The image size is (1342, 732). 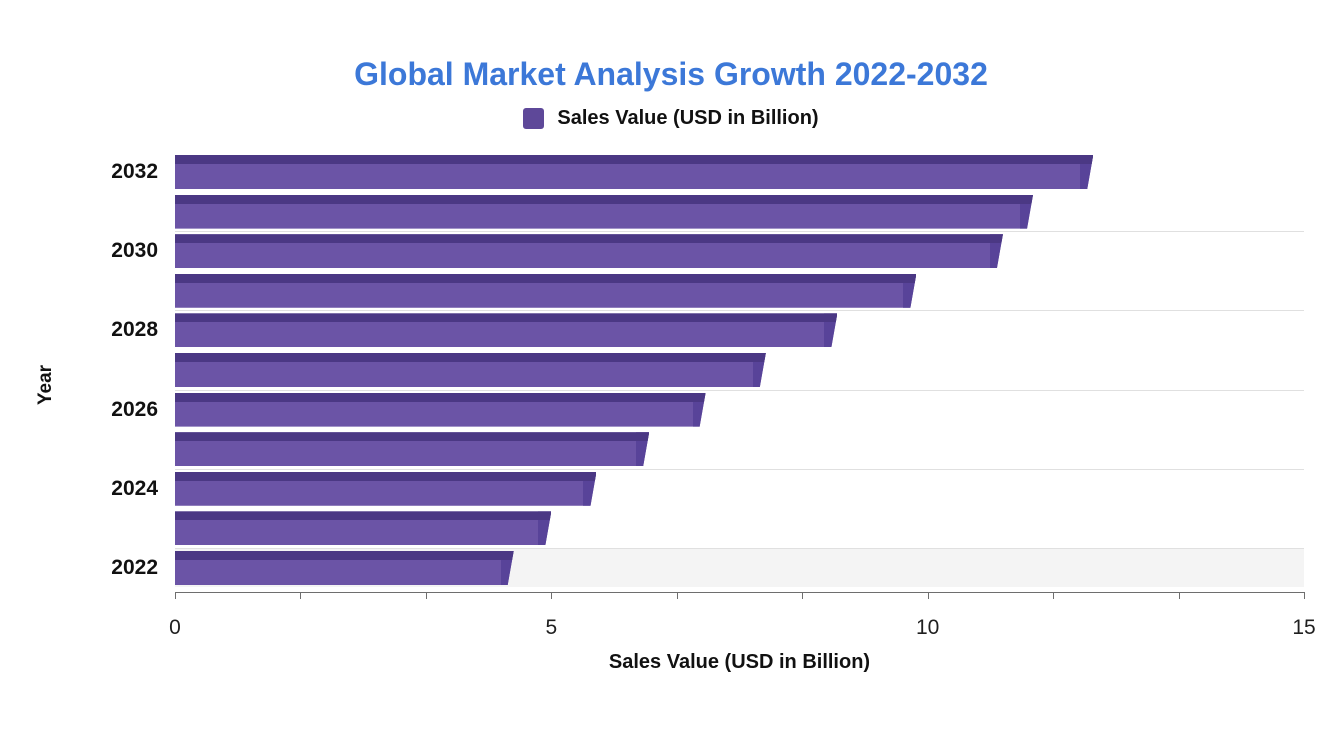 What do you see at coordinates (470, 370) in the screenshot?
I see `bar-2027` at bounding box center [470, 370].